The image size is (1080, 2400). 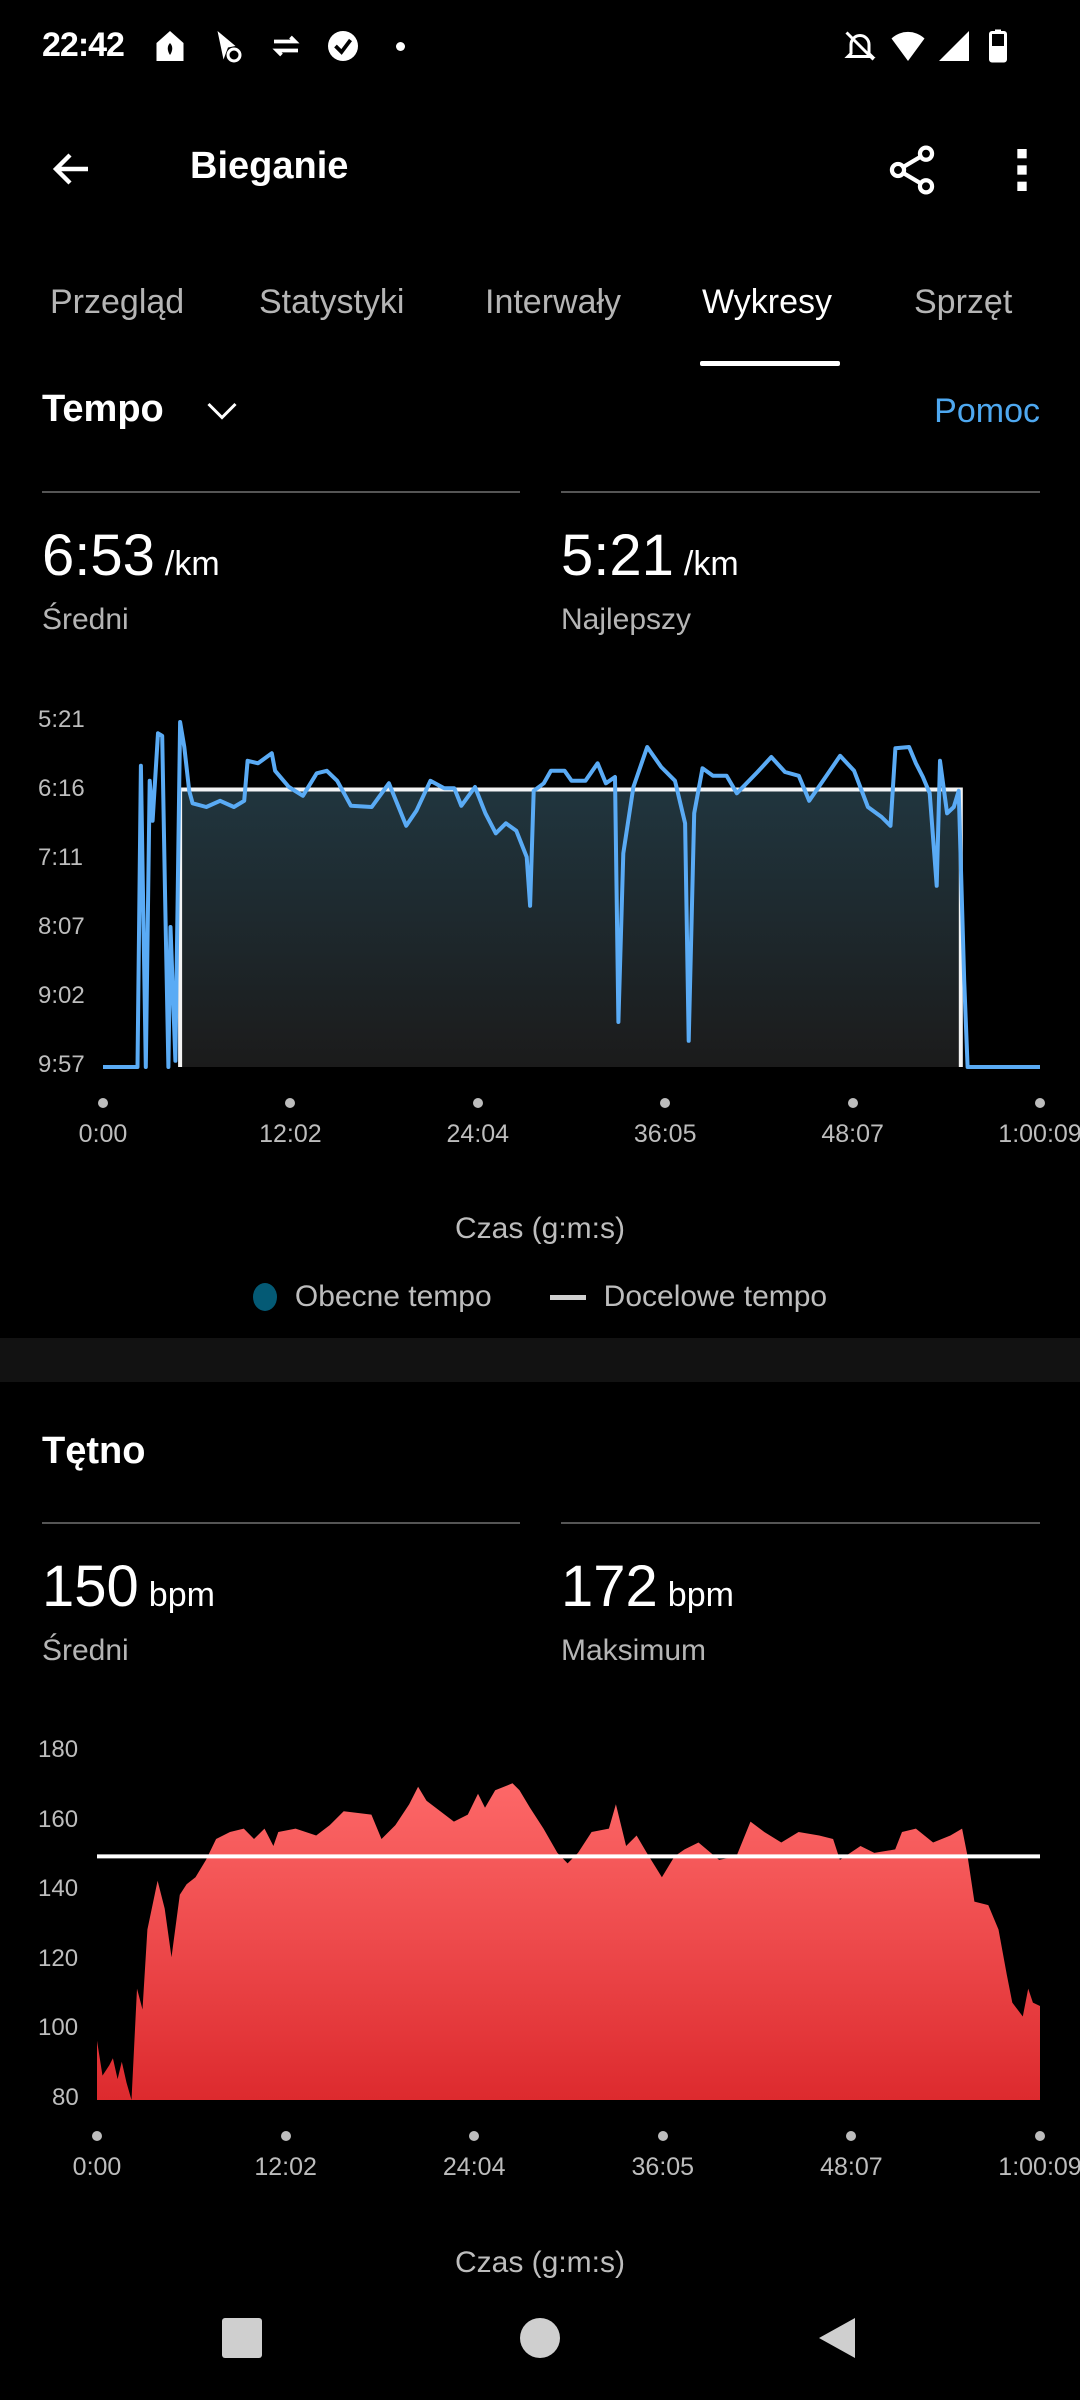 I want to click on max-hr-stat: 172 bpm, so click(x=647, y=1586).